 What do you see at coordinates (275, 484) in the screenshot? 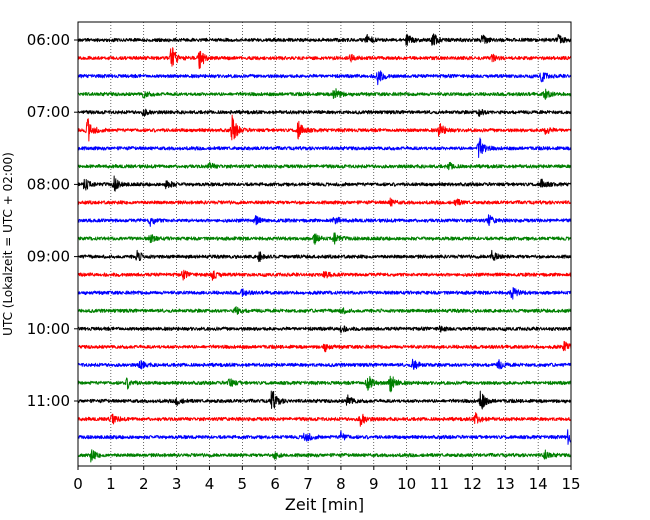
I see `x-tick-label: 6` at bounding box center [275, 484].